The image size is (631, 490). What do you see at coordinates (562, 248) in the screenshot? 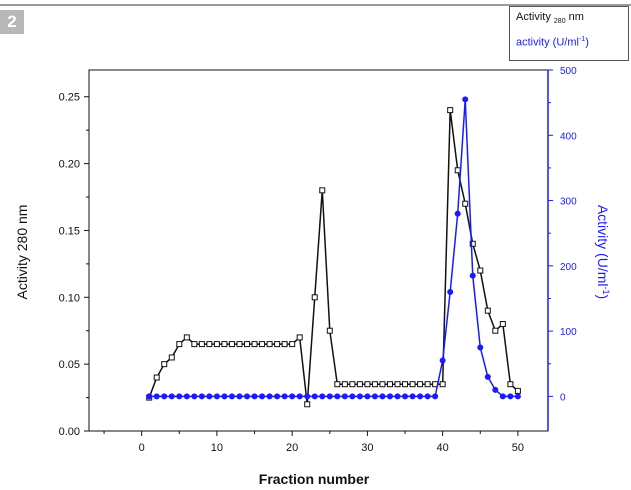
I see `right-axis-ticks: 0 100 200 300 400 500` at bounding box center [562, 248].